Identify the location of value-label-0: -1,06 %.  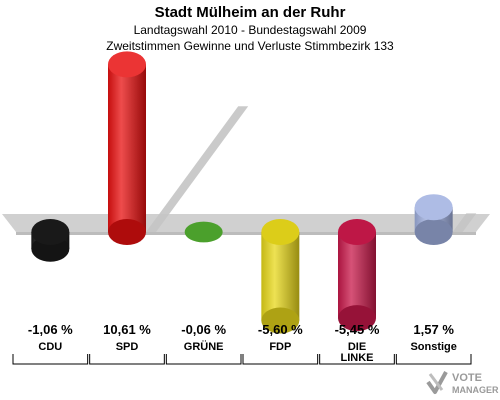
(50, 329).